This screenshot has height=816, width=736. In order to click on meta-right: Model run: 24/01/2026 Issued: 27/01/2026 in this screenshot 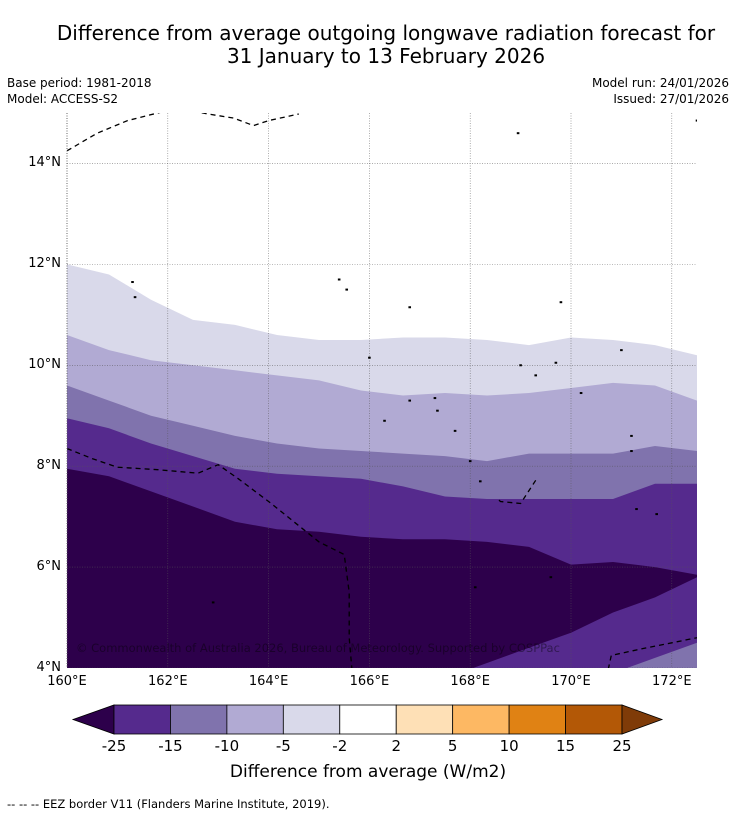, I will do `click(660, 91)`.